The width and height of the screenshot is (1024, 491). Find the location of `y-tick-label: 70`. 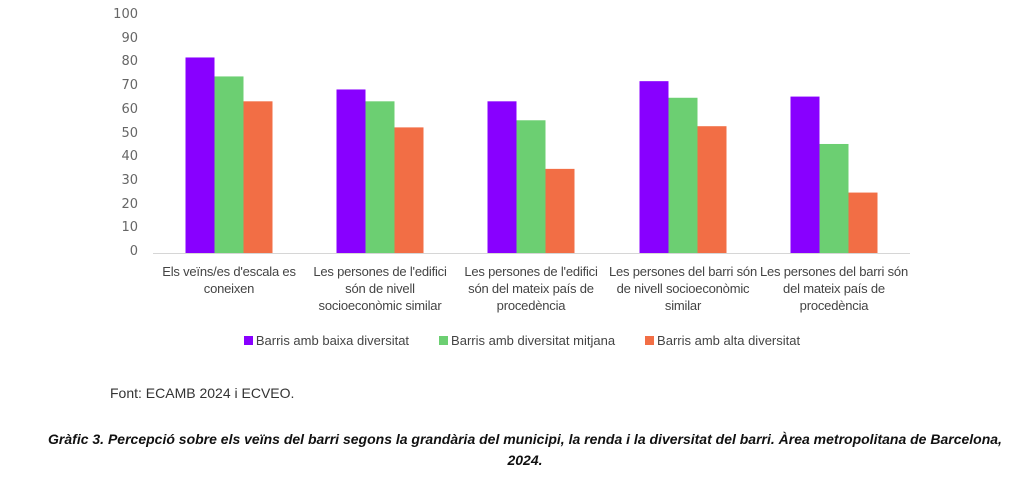

y-tick-label: 70 is located at coordinates (129, 86).